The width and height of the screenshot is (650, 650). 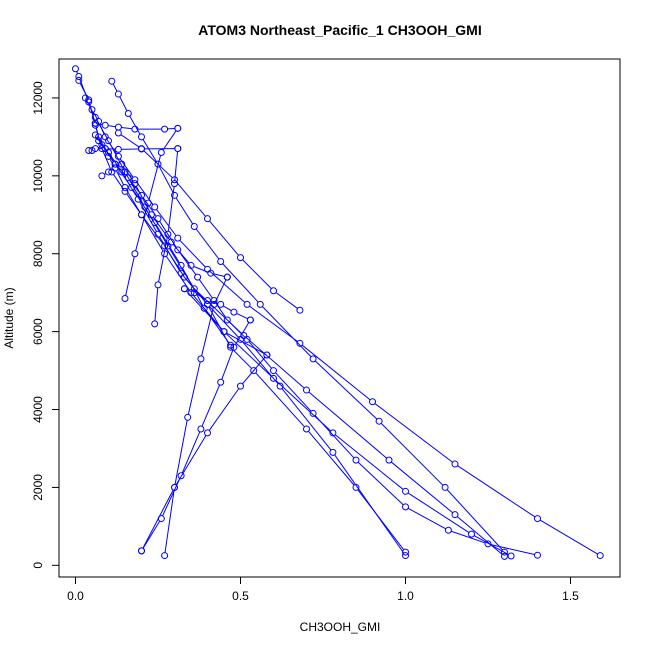 What do you see at coordinates (75, 596) in the screenshot?
I see `x-tick-label: 0.0` at bounding box center [75, 596].